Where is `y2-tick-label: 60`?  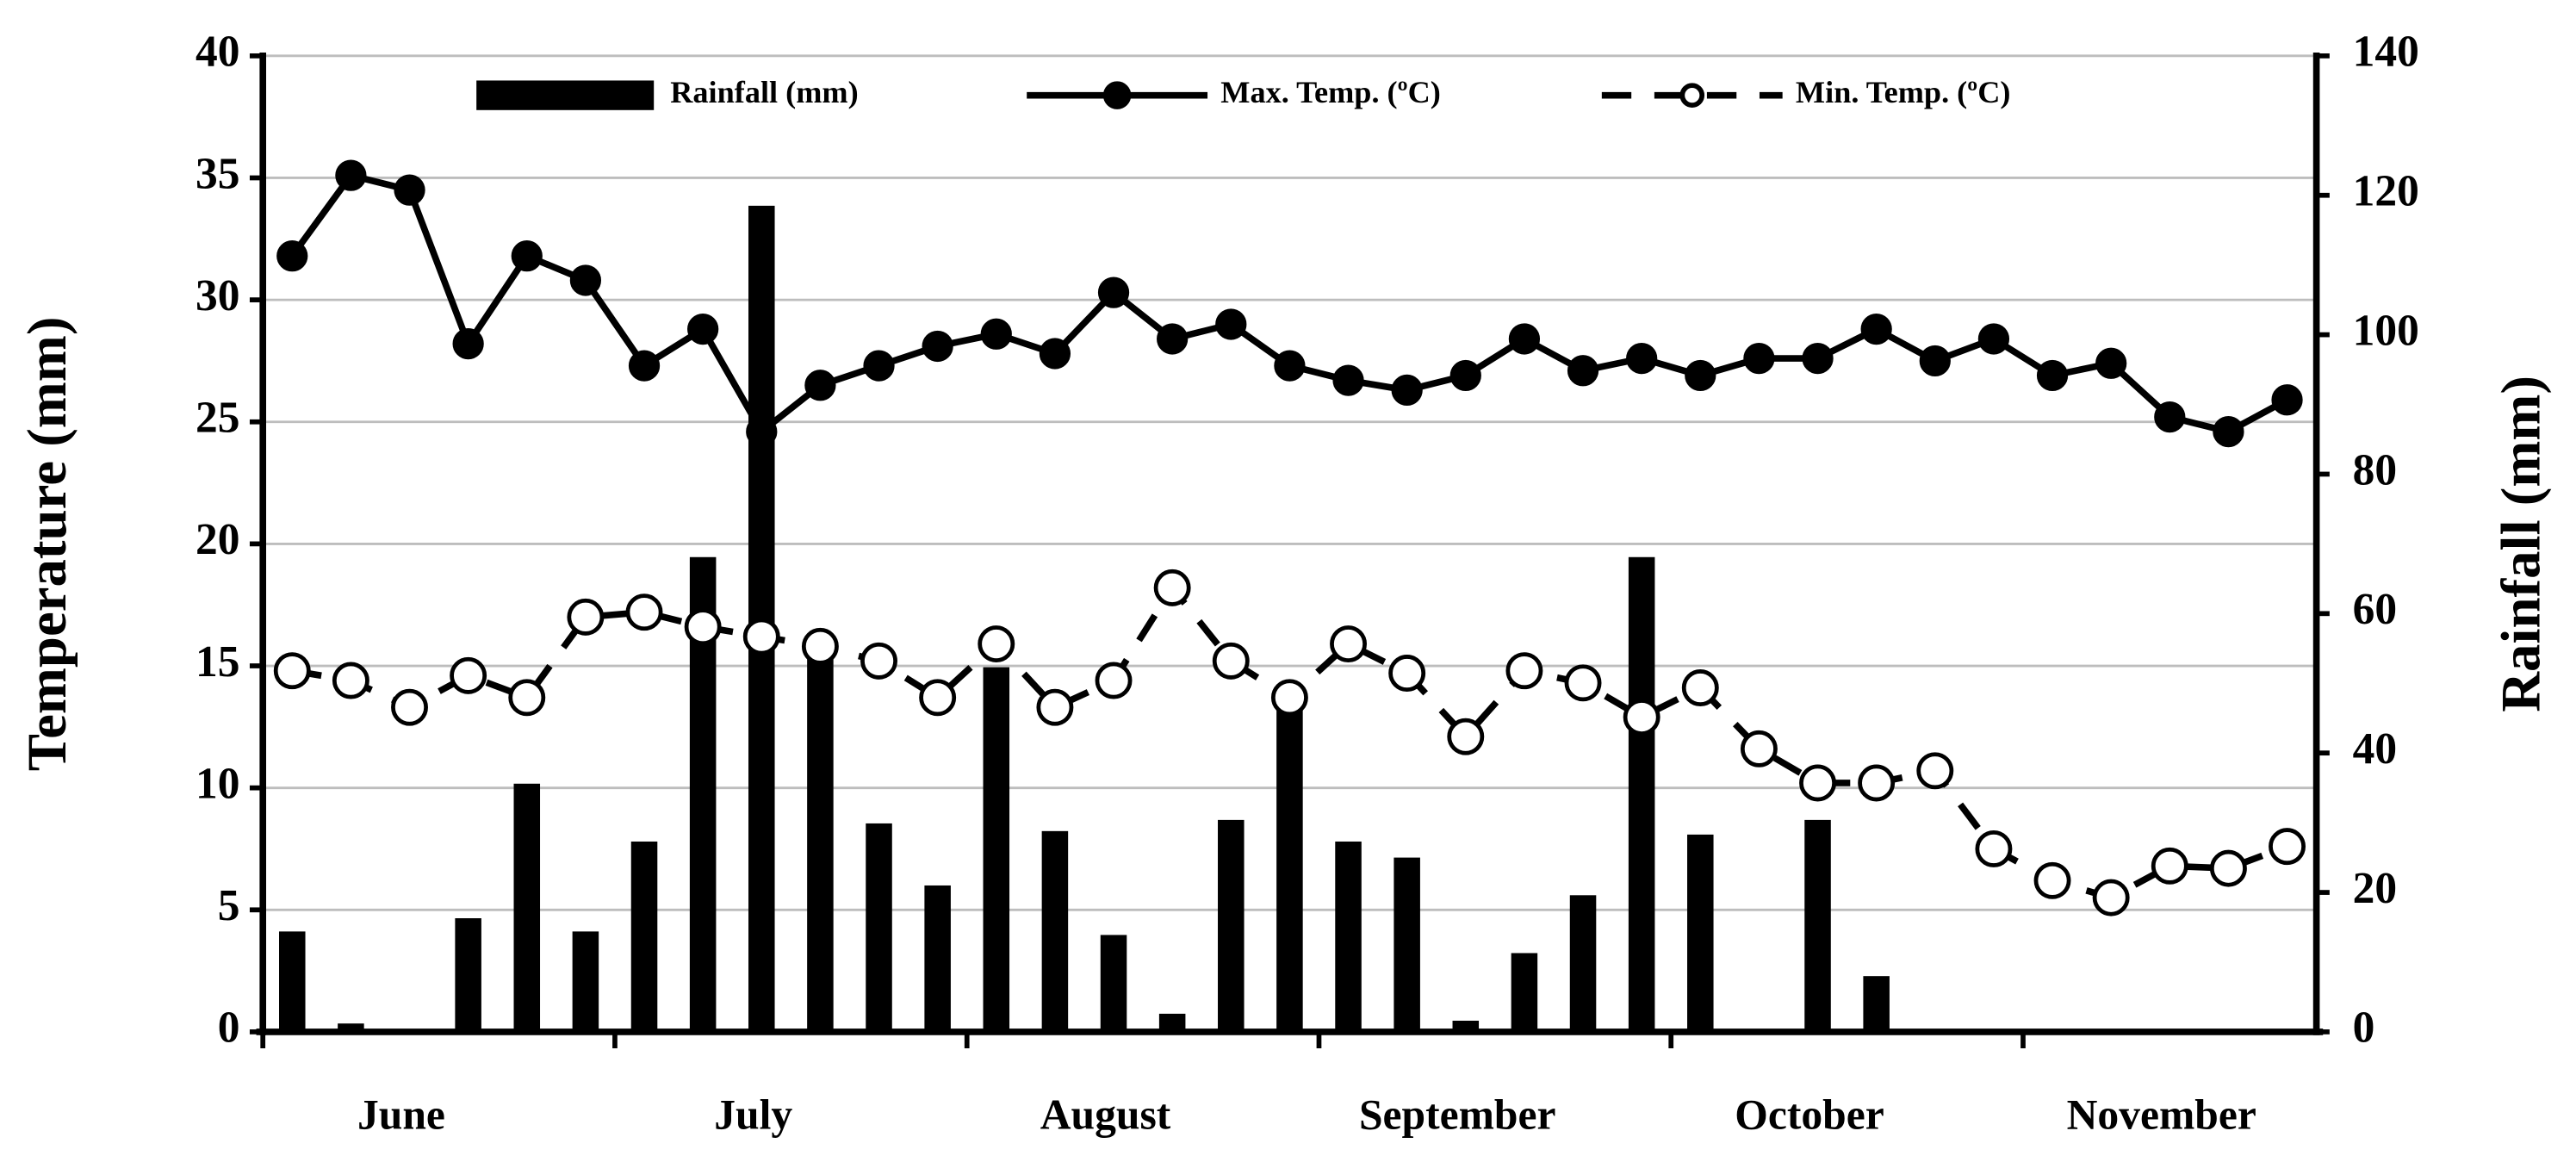 y2-tick-label: 60 is located at coordinates (2375, 609).